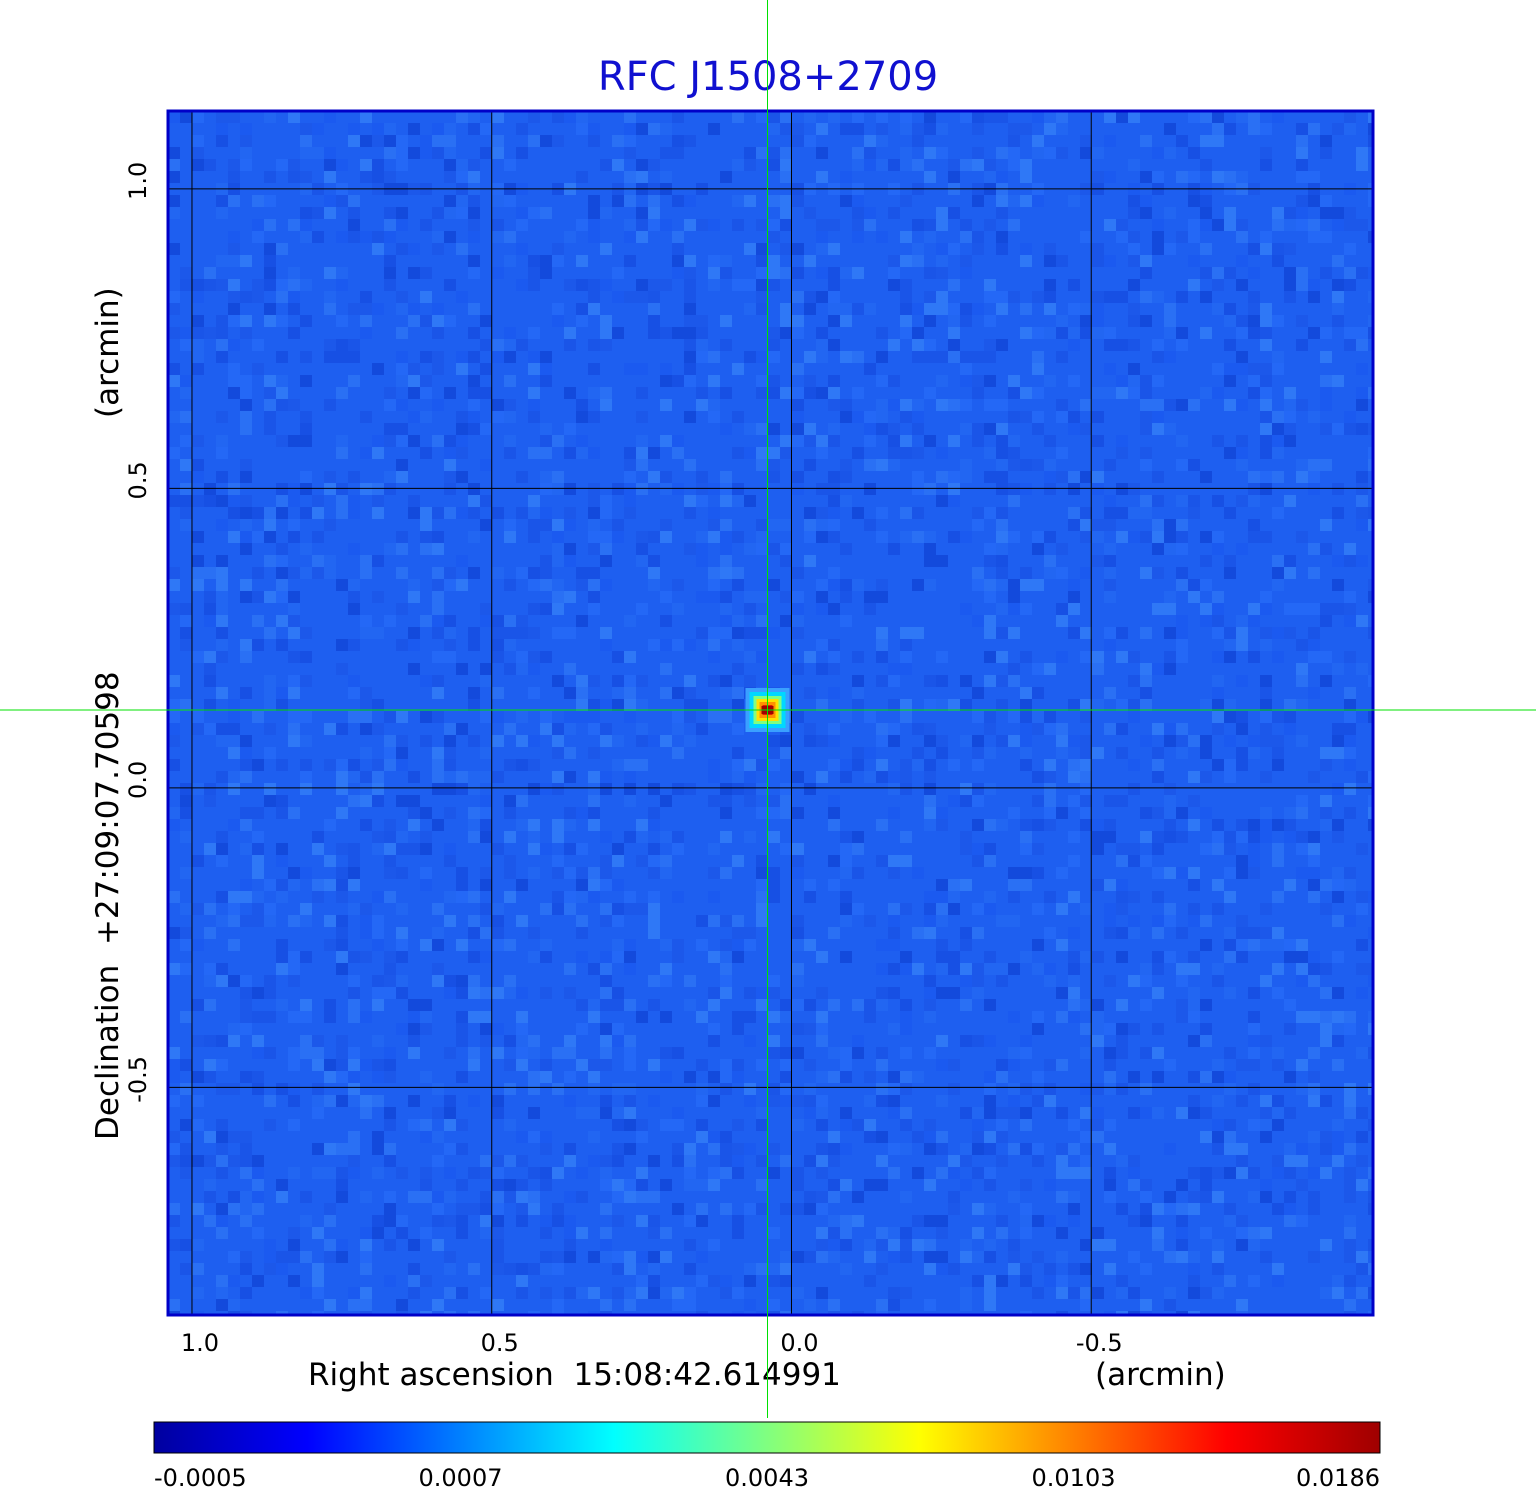  Describe the element at coordinates (138, 780) in the screenshot. I see `y-tick-label: 0.0` at that location.